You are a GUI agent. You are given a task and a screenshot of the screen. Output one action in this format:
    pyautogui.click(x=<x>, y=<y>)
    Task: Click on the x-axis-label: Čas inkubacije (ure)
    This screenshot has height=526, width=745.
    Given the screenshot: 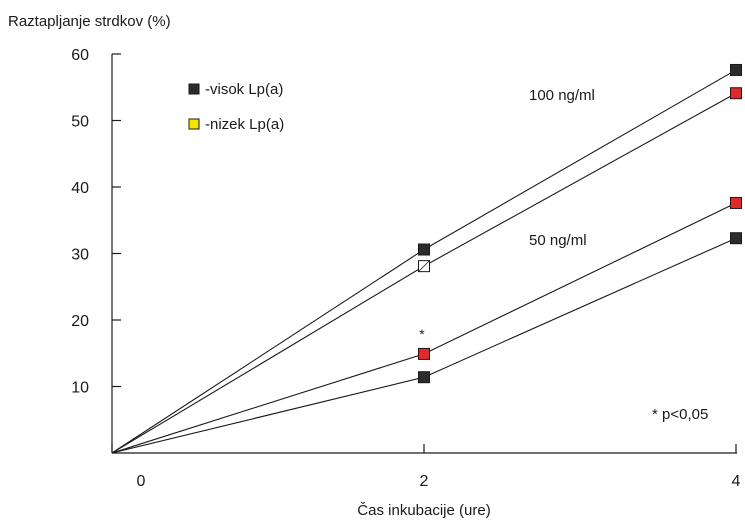 What is the action you would take?
    pyautogui.click(x=423, y=510)
    